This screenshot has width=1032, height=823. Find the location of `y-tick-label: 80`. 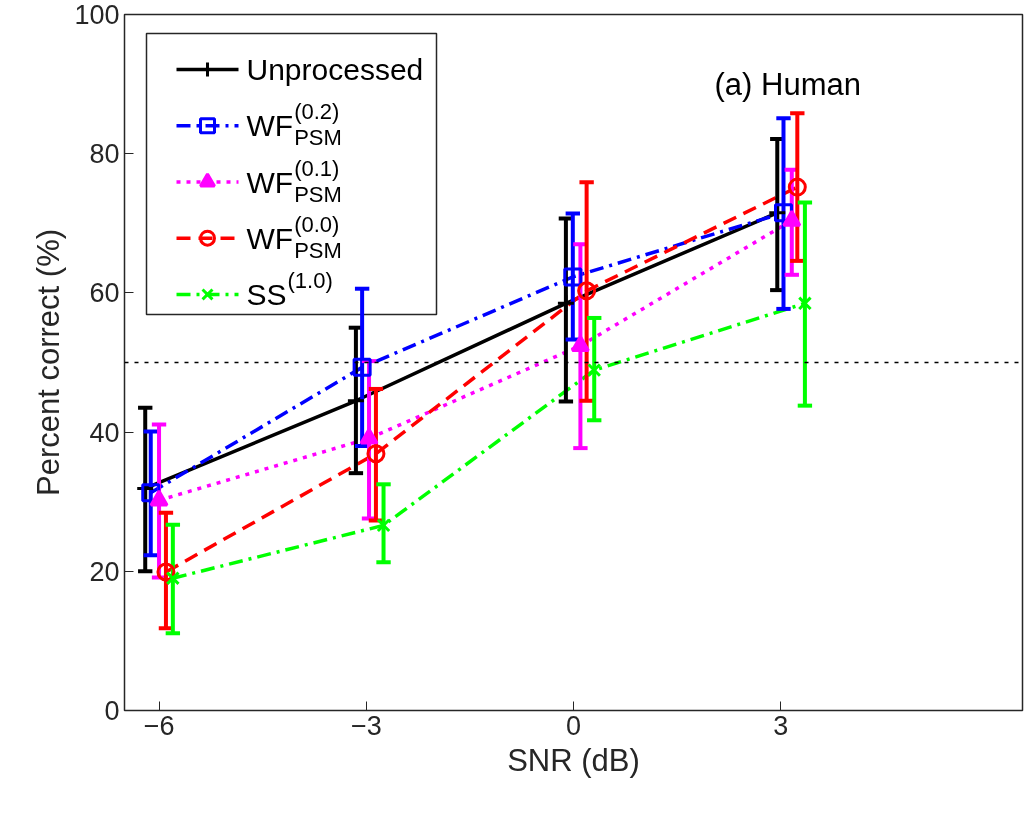

y-tick-label: 80 is located at coordinates (104, 154).